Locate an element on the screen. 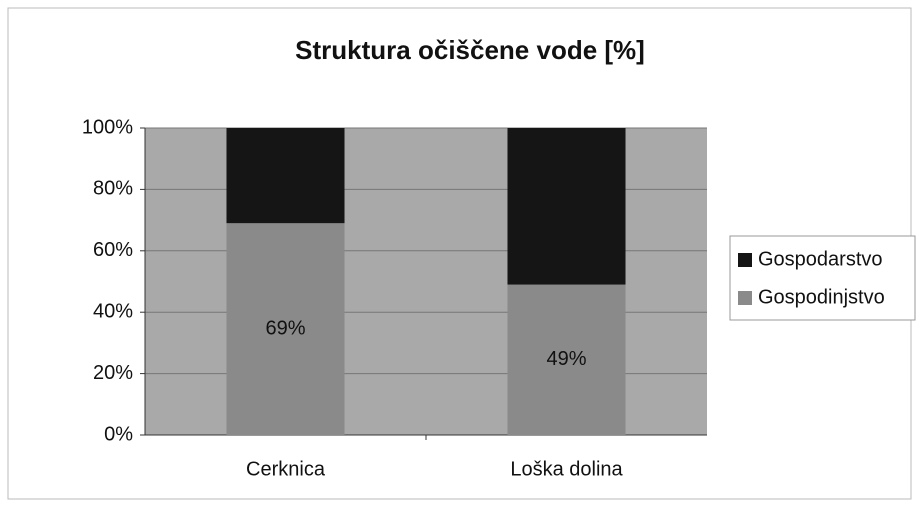 The image size is (919, 507). legend-label: Gospodinjstvo is located at coordinates (821, 297).